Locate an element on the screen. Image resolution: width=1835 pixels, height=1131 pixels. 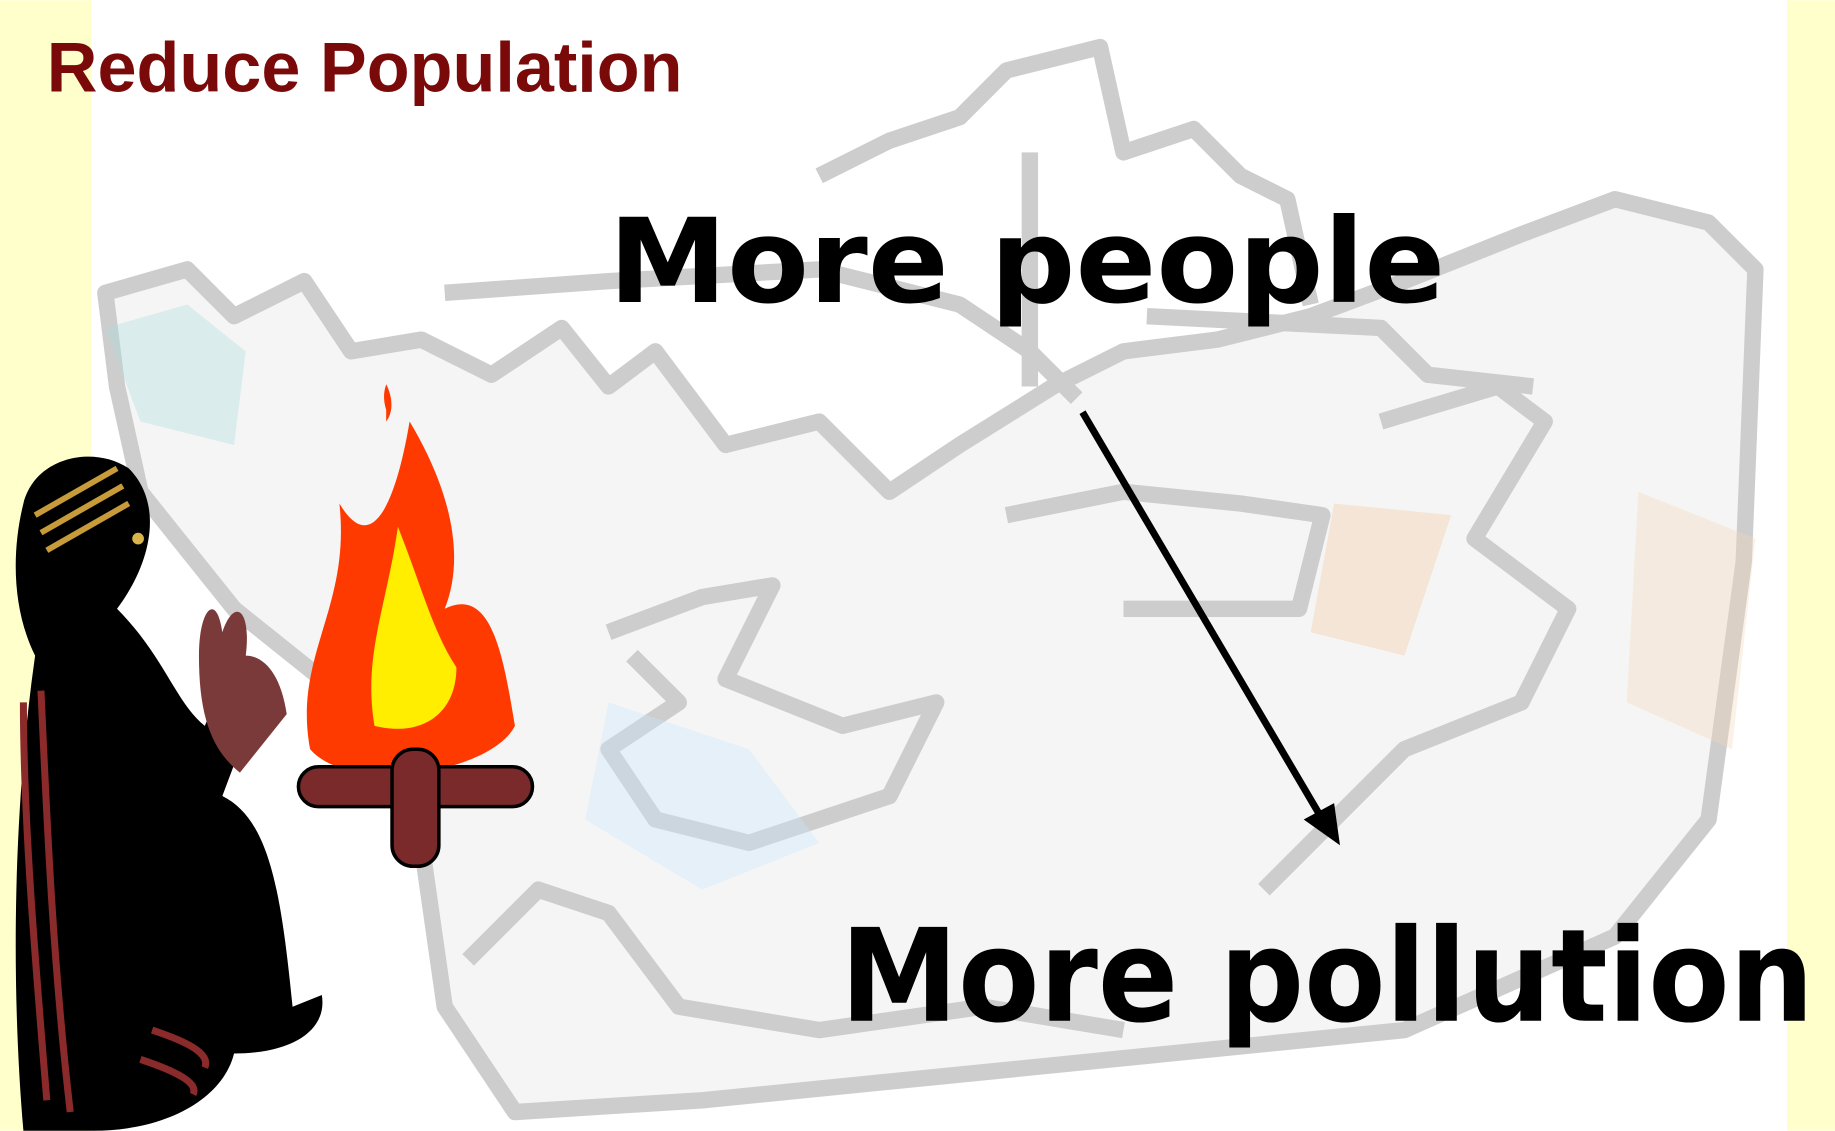
right-band is located at coordinates (1811, 565).